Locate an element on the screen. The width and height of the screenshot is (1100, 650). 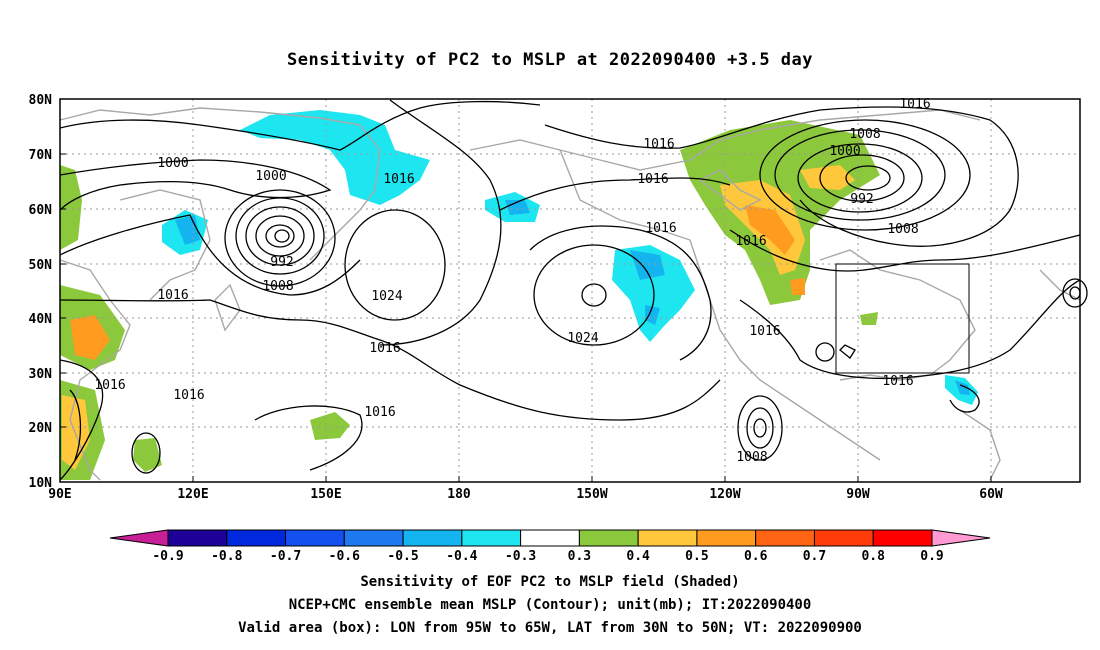
colorbar-tick-label: 0.5 is located at coordinates (696, 556).